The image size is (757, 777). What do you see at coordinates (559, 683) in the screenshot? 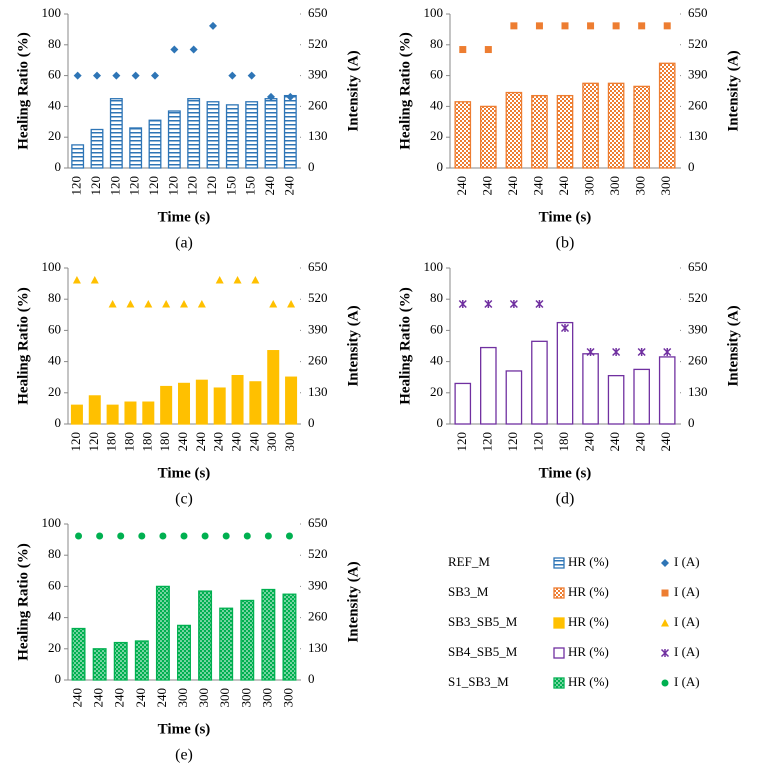
I see `legend-swatch` at bounding box center [559, 683].